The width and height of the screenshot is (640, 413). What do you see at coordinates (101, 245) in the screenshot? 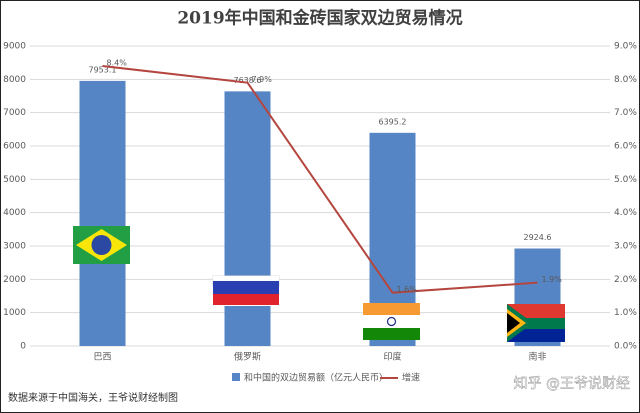
I see `flag-brazil` at bounding box center [101, 245].